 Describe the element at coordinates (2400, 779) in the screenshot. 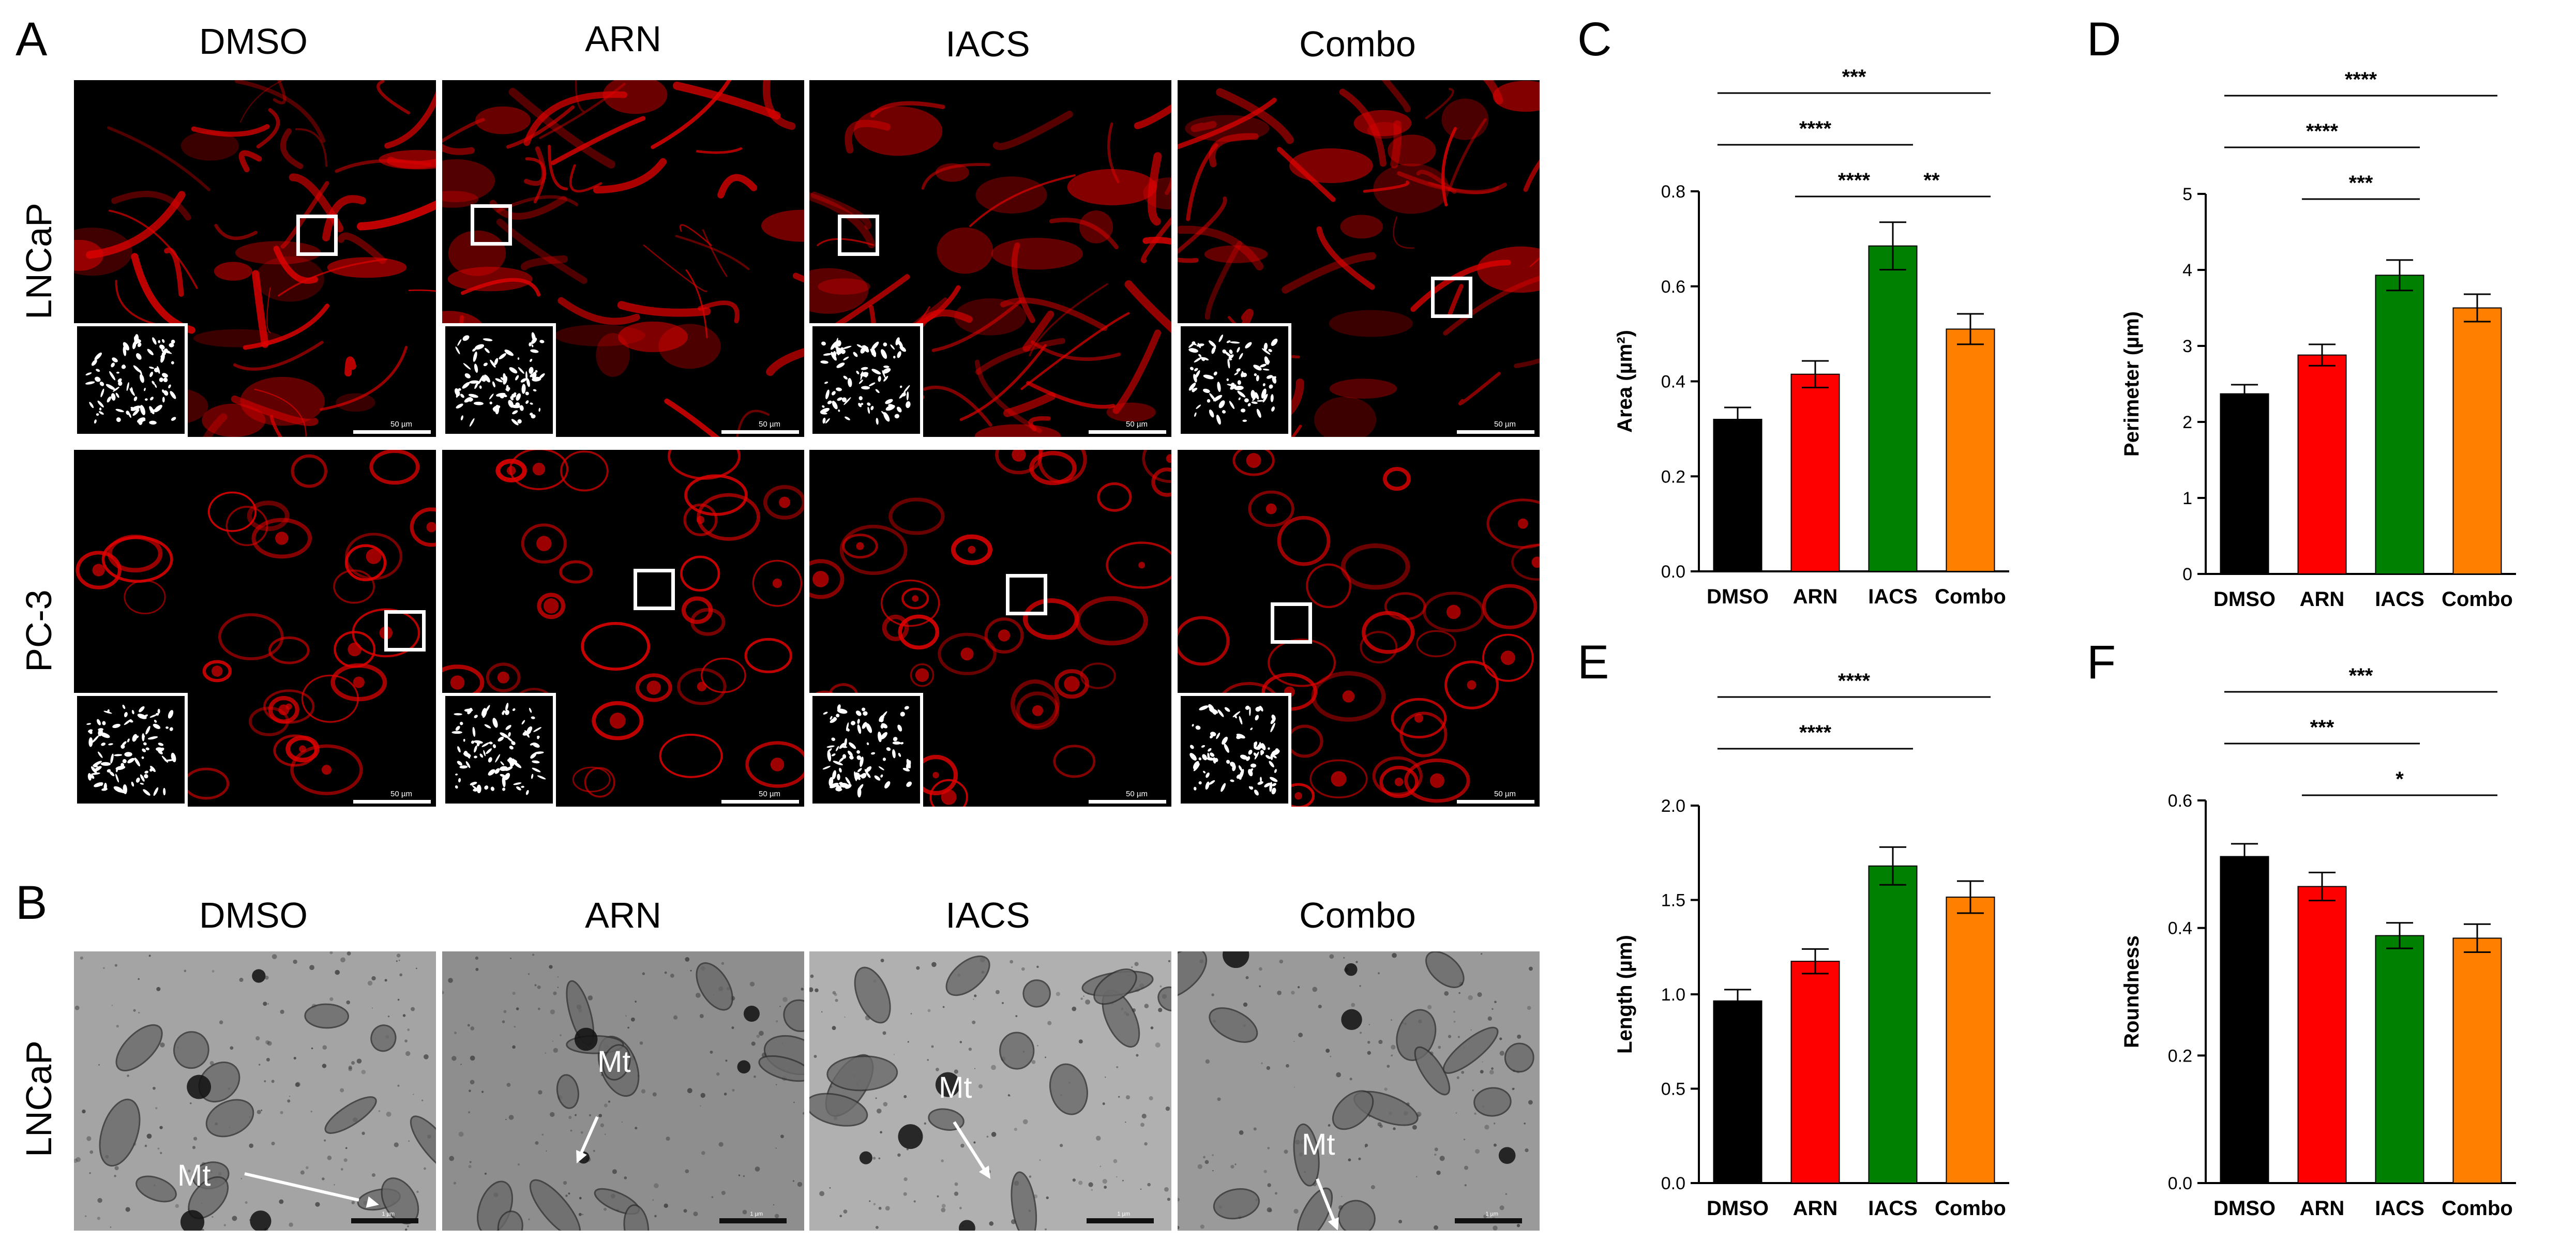

I see `significance-label: *` at that location.